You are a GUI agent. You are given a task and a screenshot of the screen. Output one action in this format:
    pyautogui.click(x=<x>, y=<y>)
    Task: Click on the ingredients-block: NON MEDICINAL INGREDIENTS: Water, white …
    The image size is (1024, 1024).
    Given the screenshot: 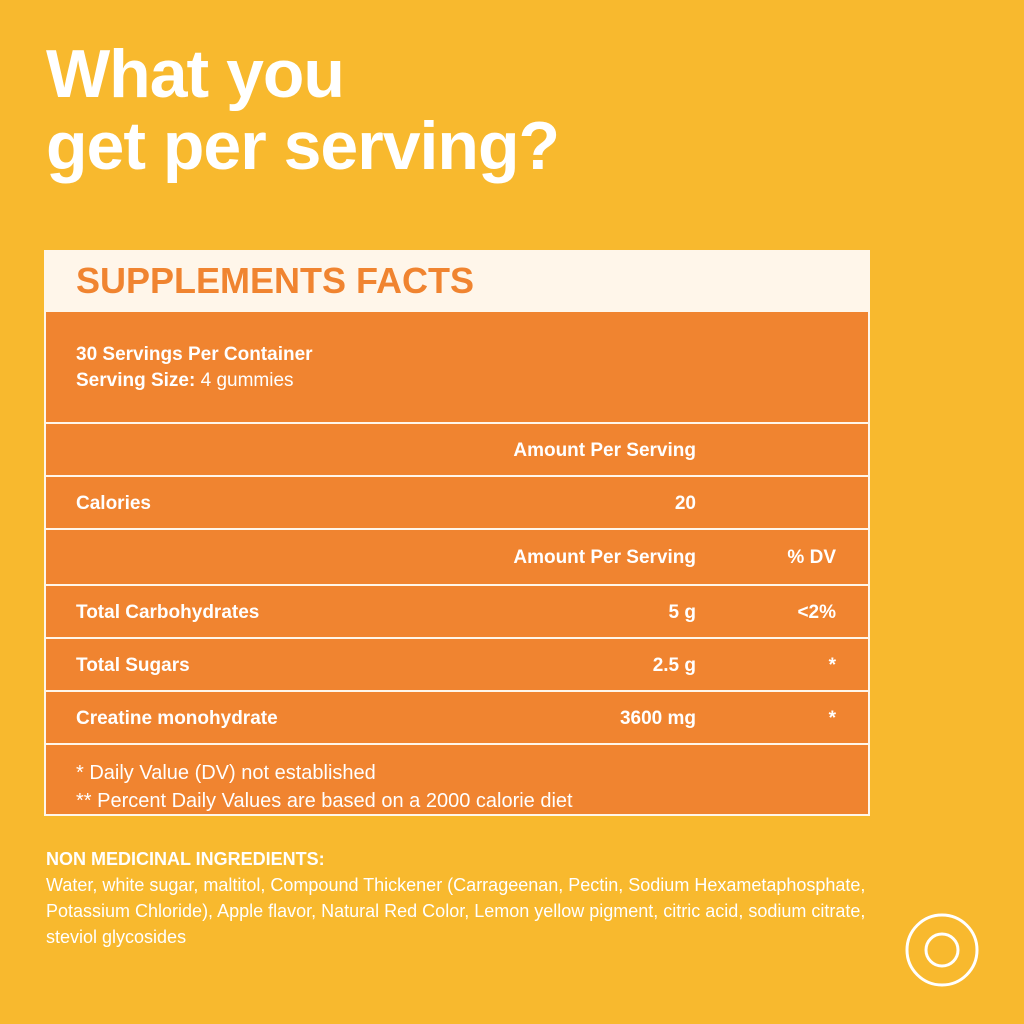 What is the action you would take?
    pyautogui.click(x=476, y=898)
    